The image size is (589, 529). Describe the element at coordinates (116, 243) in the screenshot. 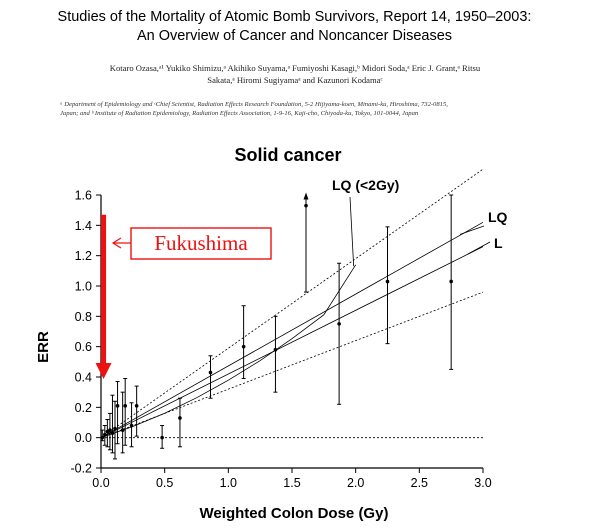

I see `fukushima-pointer-head` at that location.